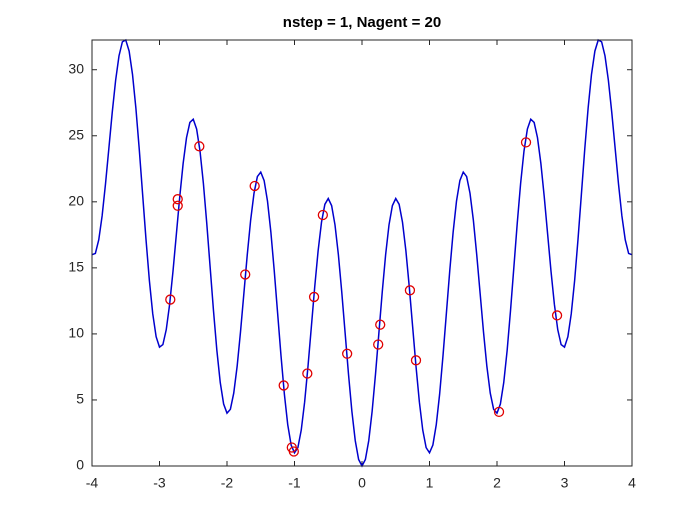 This screenshot has height=525, width=700. I want to click on x-tick-label: 3, so click(565, 483).